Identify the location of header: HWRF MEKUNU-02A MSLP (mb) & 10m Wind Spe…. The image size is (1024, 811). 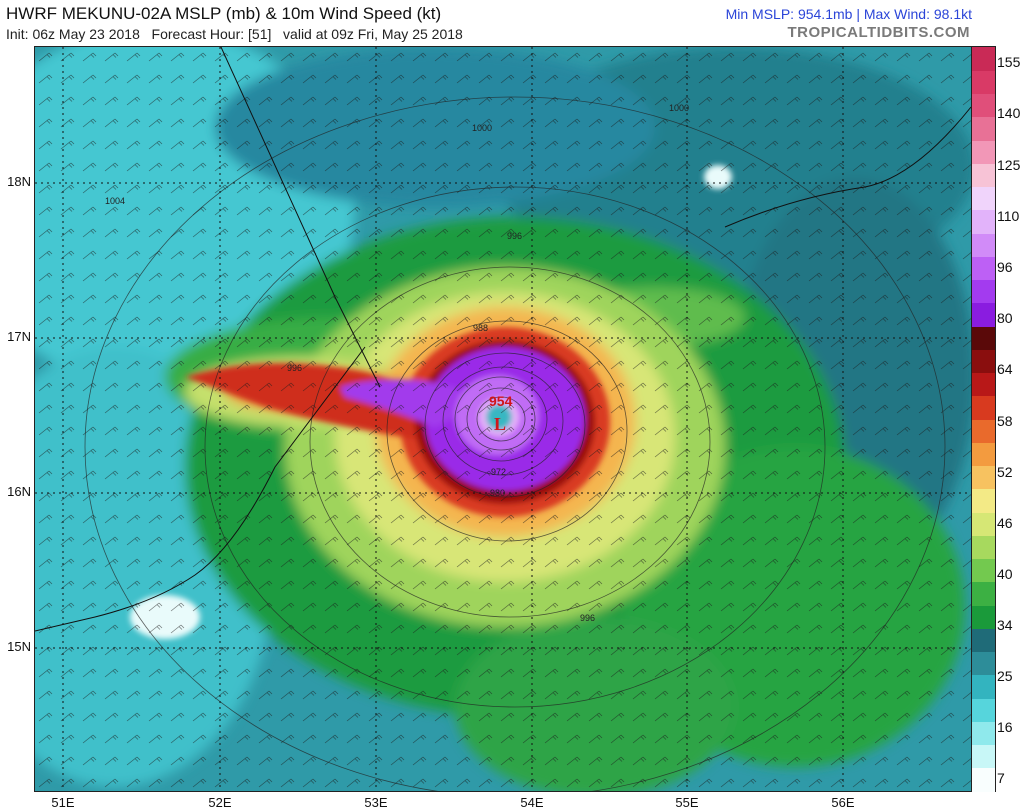
(512, 23).